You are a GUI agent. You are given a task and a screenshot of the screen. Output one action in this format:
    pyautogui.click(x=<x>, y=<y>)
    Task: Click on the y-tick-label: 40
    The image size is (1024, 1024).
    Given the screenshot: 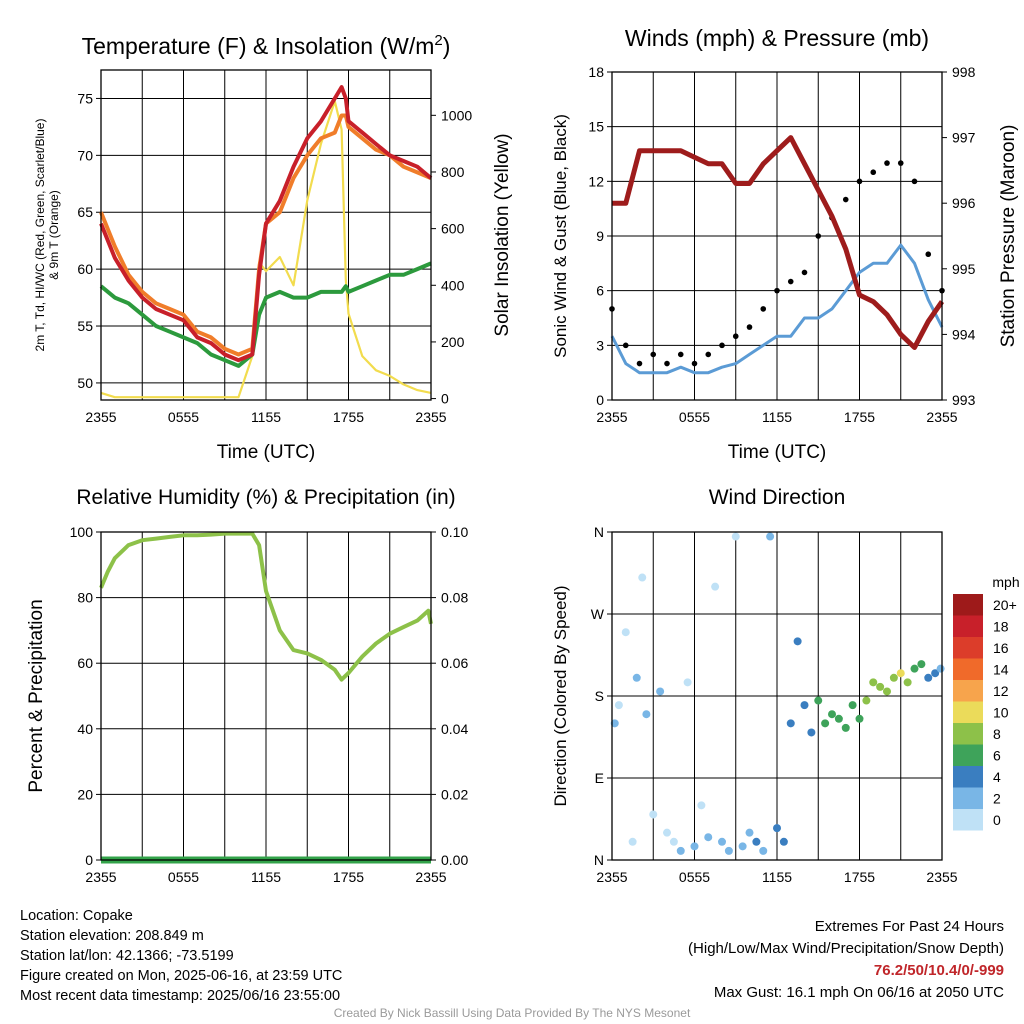 What is the action you would take?
    pyautogui.click(x=85, y=729)
    